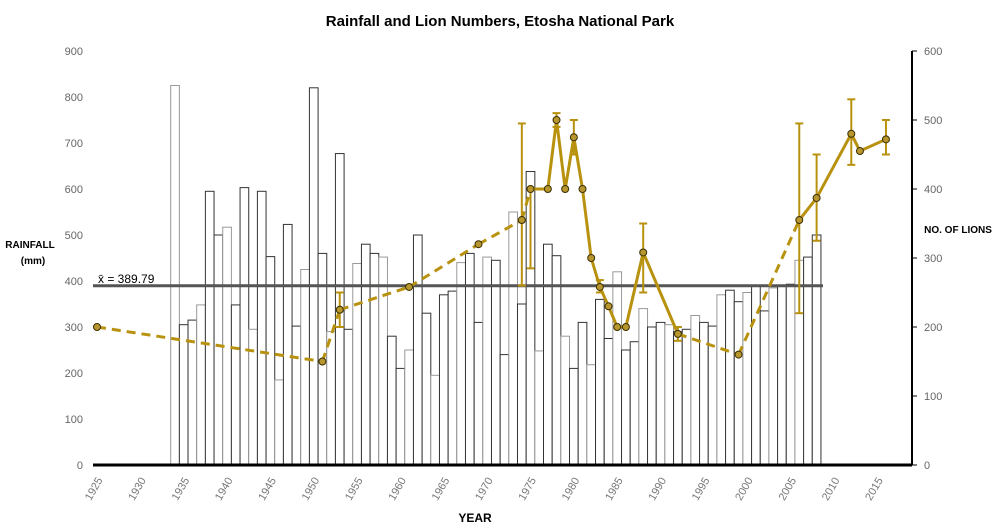 This screenshot has width=1000, height=532. What do you see at coordinates (74, 52) in the screenshot?
I see `y-left-tick-label: 900` at bounding box center [74, 52].